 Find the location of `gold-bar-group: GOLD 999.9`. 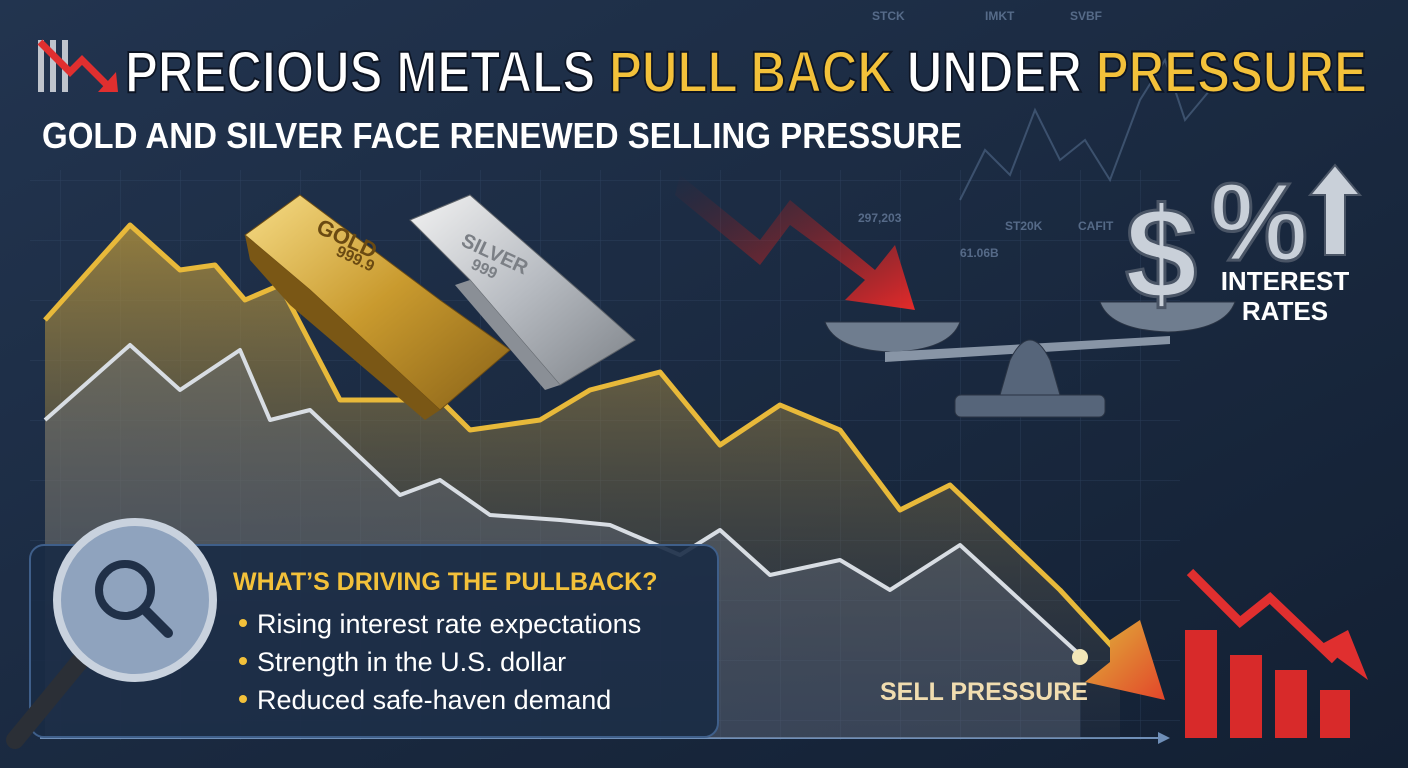

gold-bar-group: GOLD 999.9 is located at coordinates (377, 307).